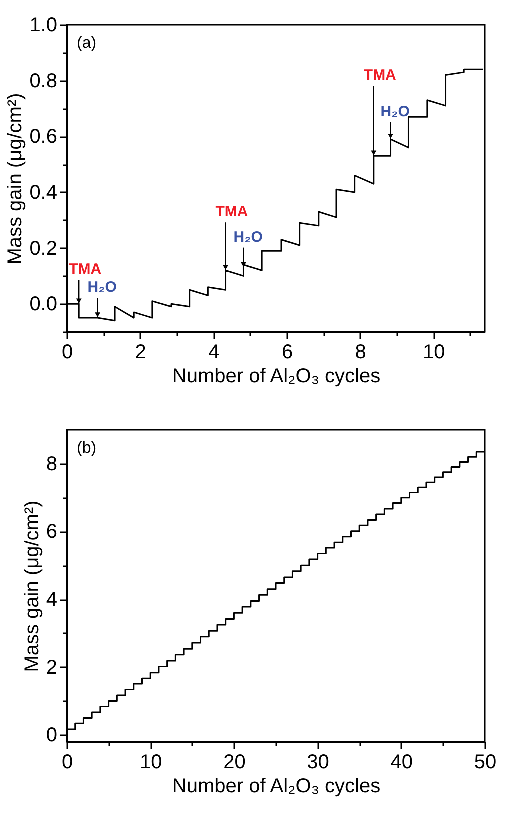 This screenshot has width=531, height=816. Describe the element at coordinates (235, 763) in the screenshot. I see `x-tick-label: 20` at that location.